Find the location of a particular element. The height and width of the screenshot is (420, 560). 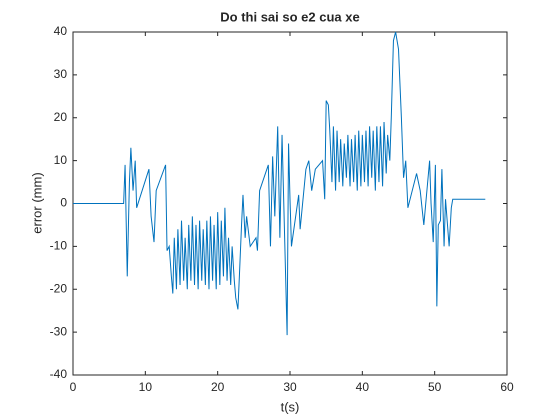

x-tick-label: 10 is located at coordinates (146, 387).